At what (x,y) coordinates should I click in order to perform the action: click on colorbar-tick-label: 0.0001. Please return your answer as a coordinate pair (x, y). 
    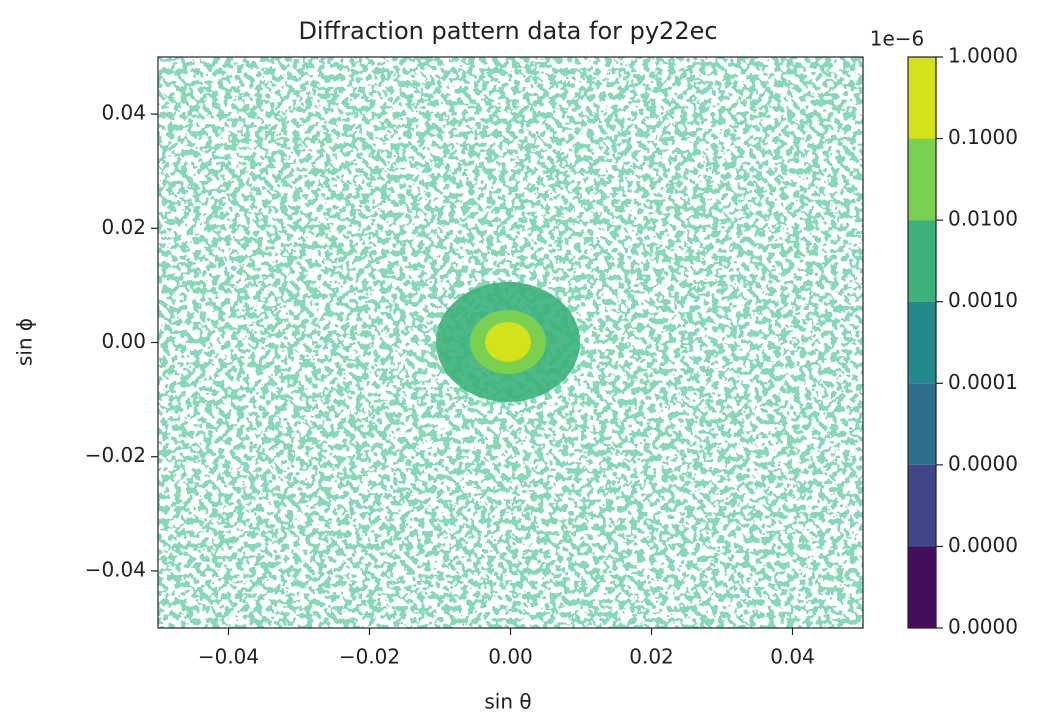
    Looking at the image, I should click on (983, 382).